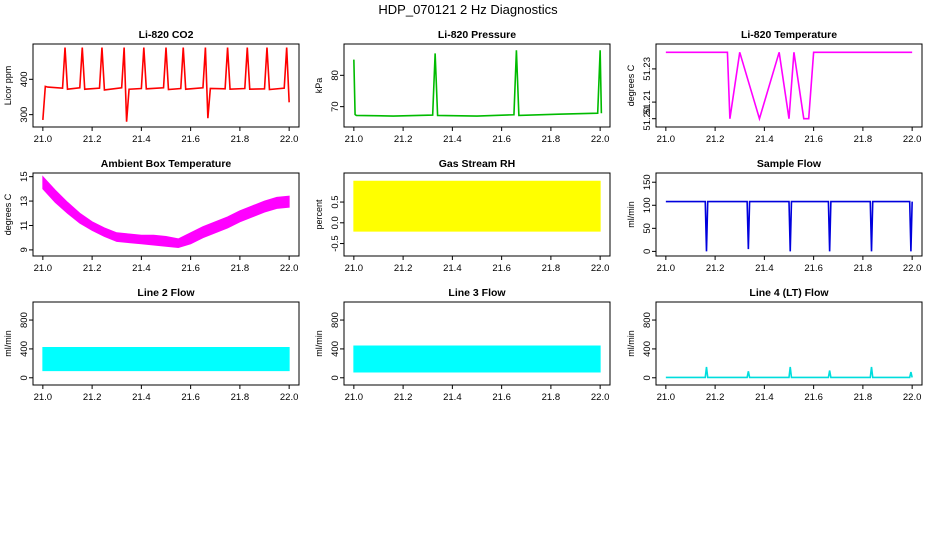  Describe the element at coordinates (789, 164) in the screenshot. I see `panel-title: Sample Flow` at that location.